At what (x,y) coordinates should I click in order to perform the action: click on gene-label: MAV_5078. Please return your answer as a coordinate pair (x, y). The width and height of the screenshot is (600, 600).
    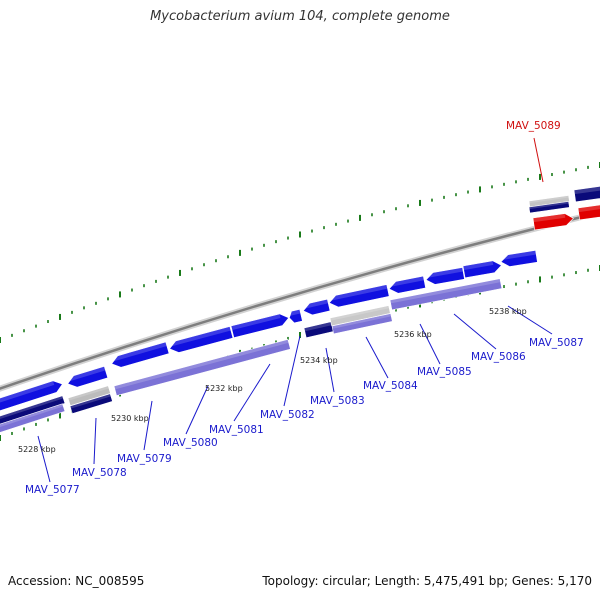
    Looking at the image, I should click on (99, 473).